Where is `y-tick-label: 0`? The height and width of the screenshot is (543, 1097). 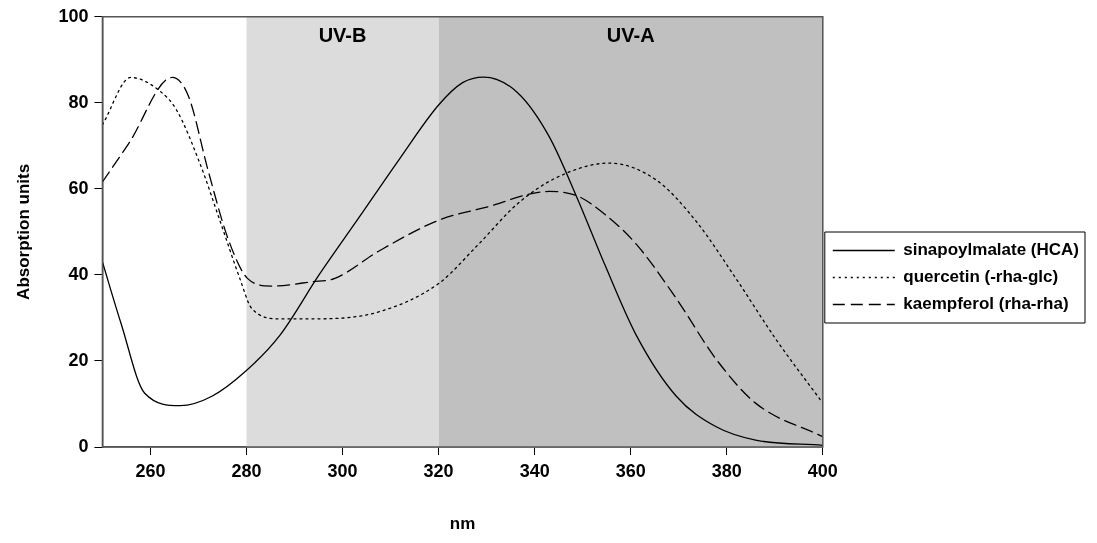
y-tick-label: 0 is located at coordinates (83, 445).